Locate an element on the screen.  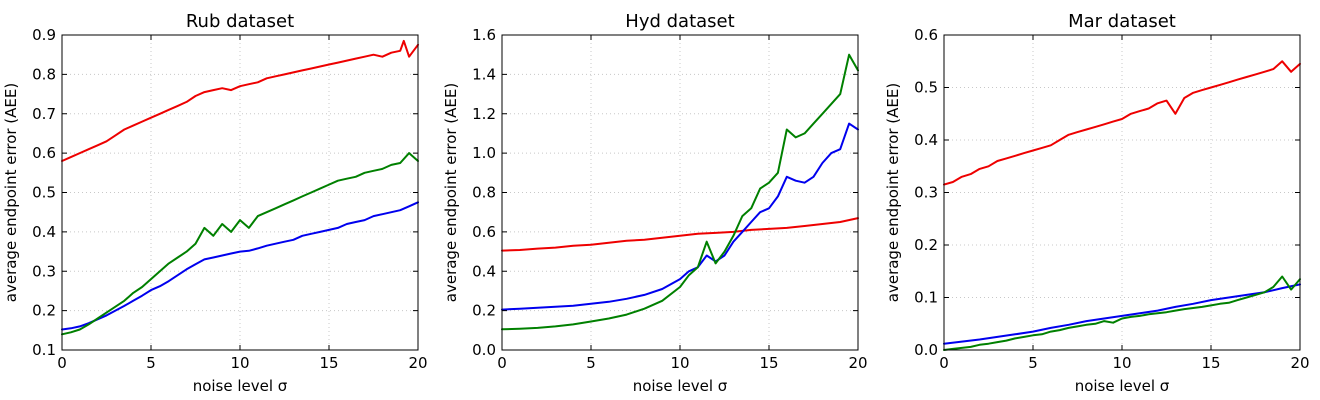
y-tick-label: 0.7 is located at coordinates (44, 114).